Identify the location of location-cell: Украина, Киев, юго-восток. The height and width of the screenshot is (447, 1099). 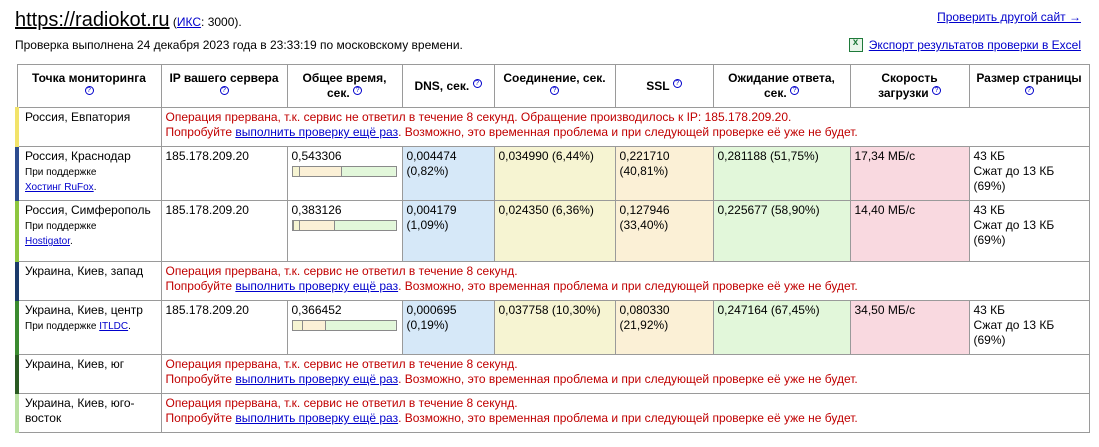
(88, 413).